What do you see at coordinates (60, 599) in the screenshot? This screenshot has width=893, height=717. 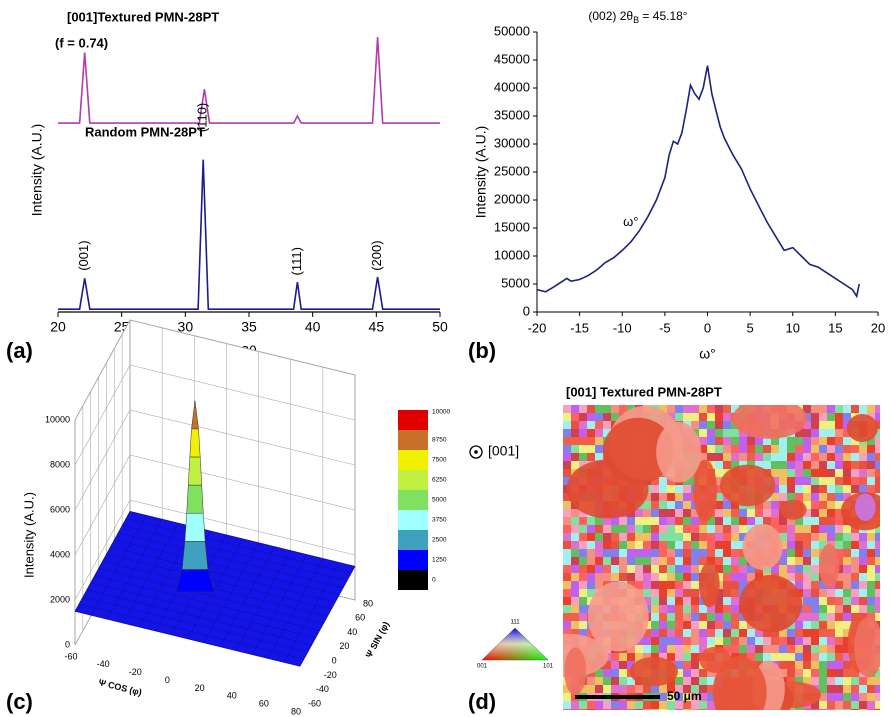 I see `z-tick-label: 2000` at bounding box center [60, 599].